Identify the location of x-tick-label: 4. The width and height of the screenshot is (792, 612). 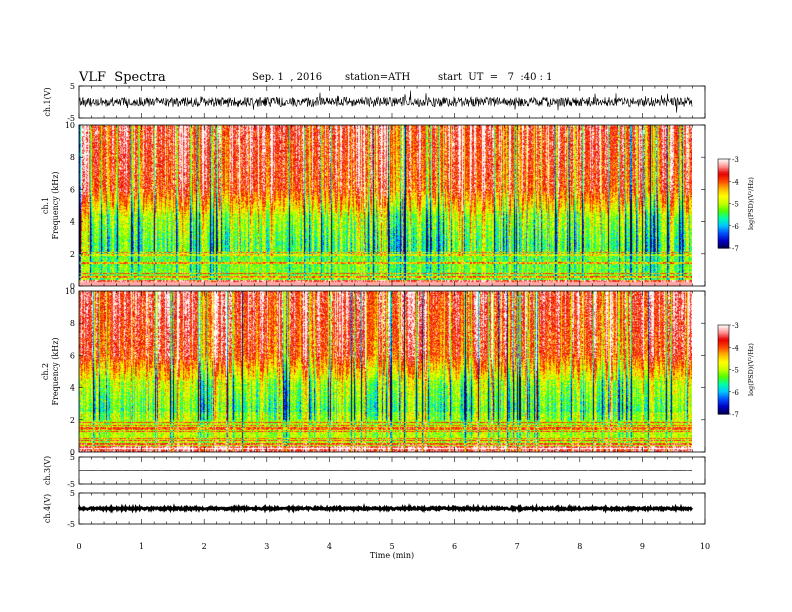
(329, 546).